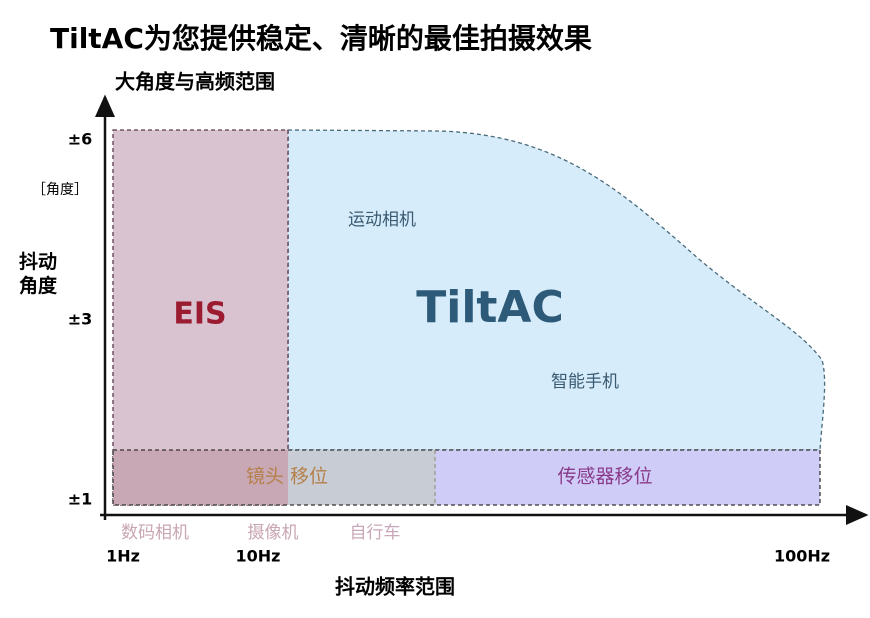  Describe the element at coordinates (490, 307) in the screenshot. I see `tiltac-label: TiltAC` at that location.